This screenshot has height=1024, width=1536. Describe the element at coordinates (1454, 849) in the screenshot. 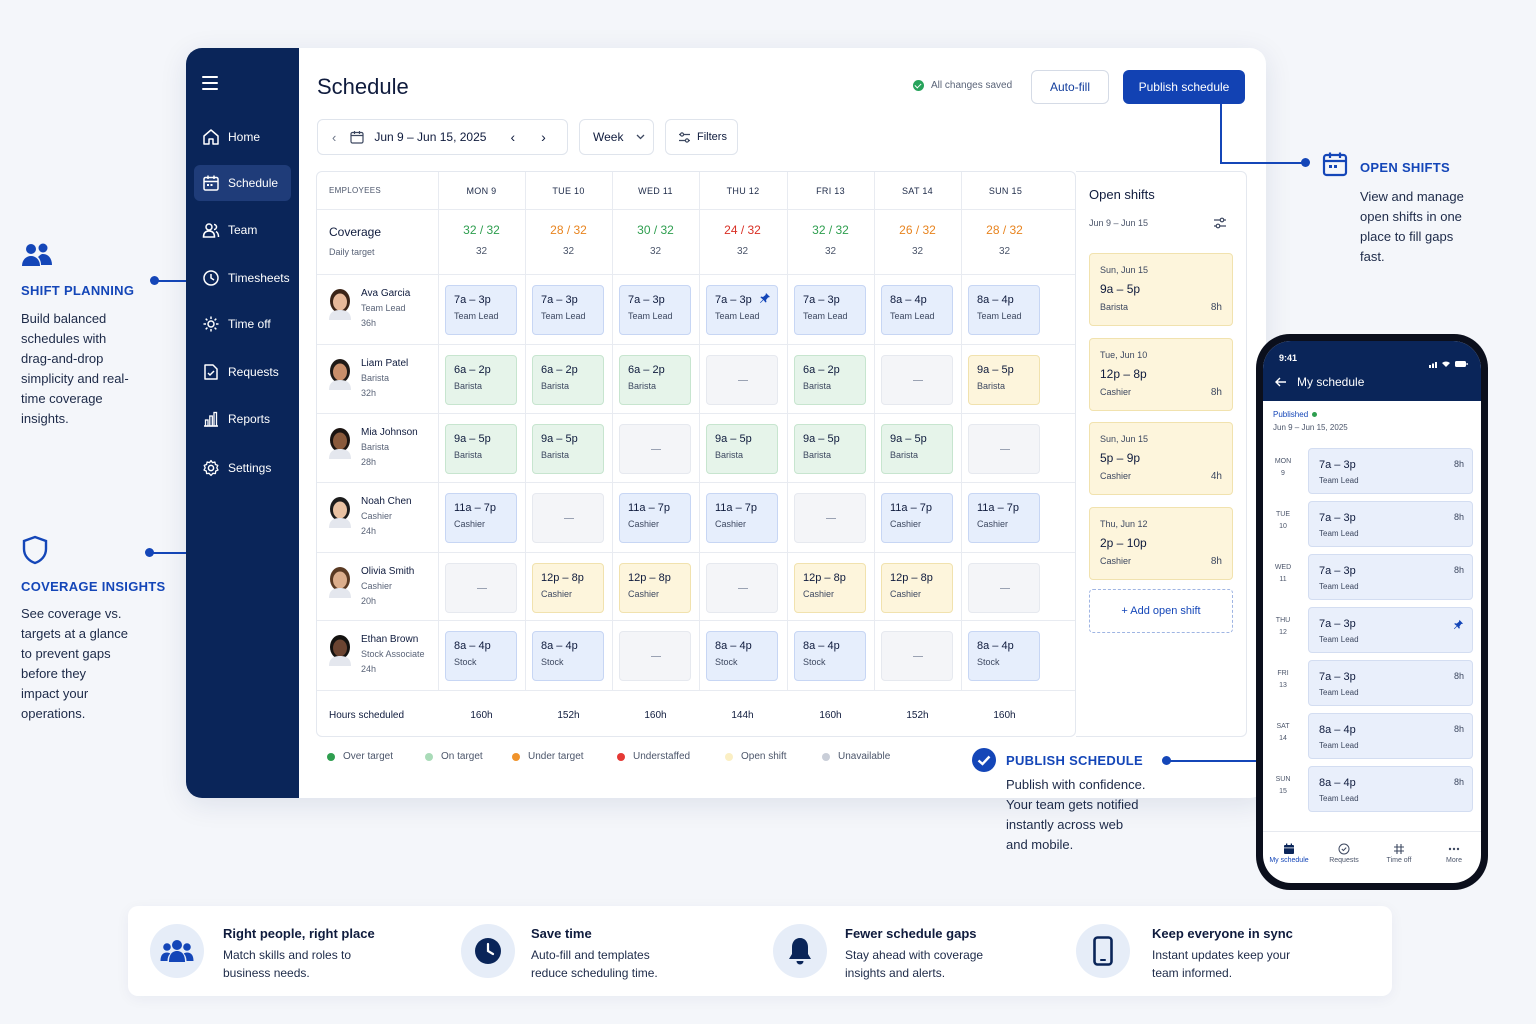

I see `more-icon` at that location.